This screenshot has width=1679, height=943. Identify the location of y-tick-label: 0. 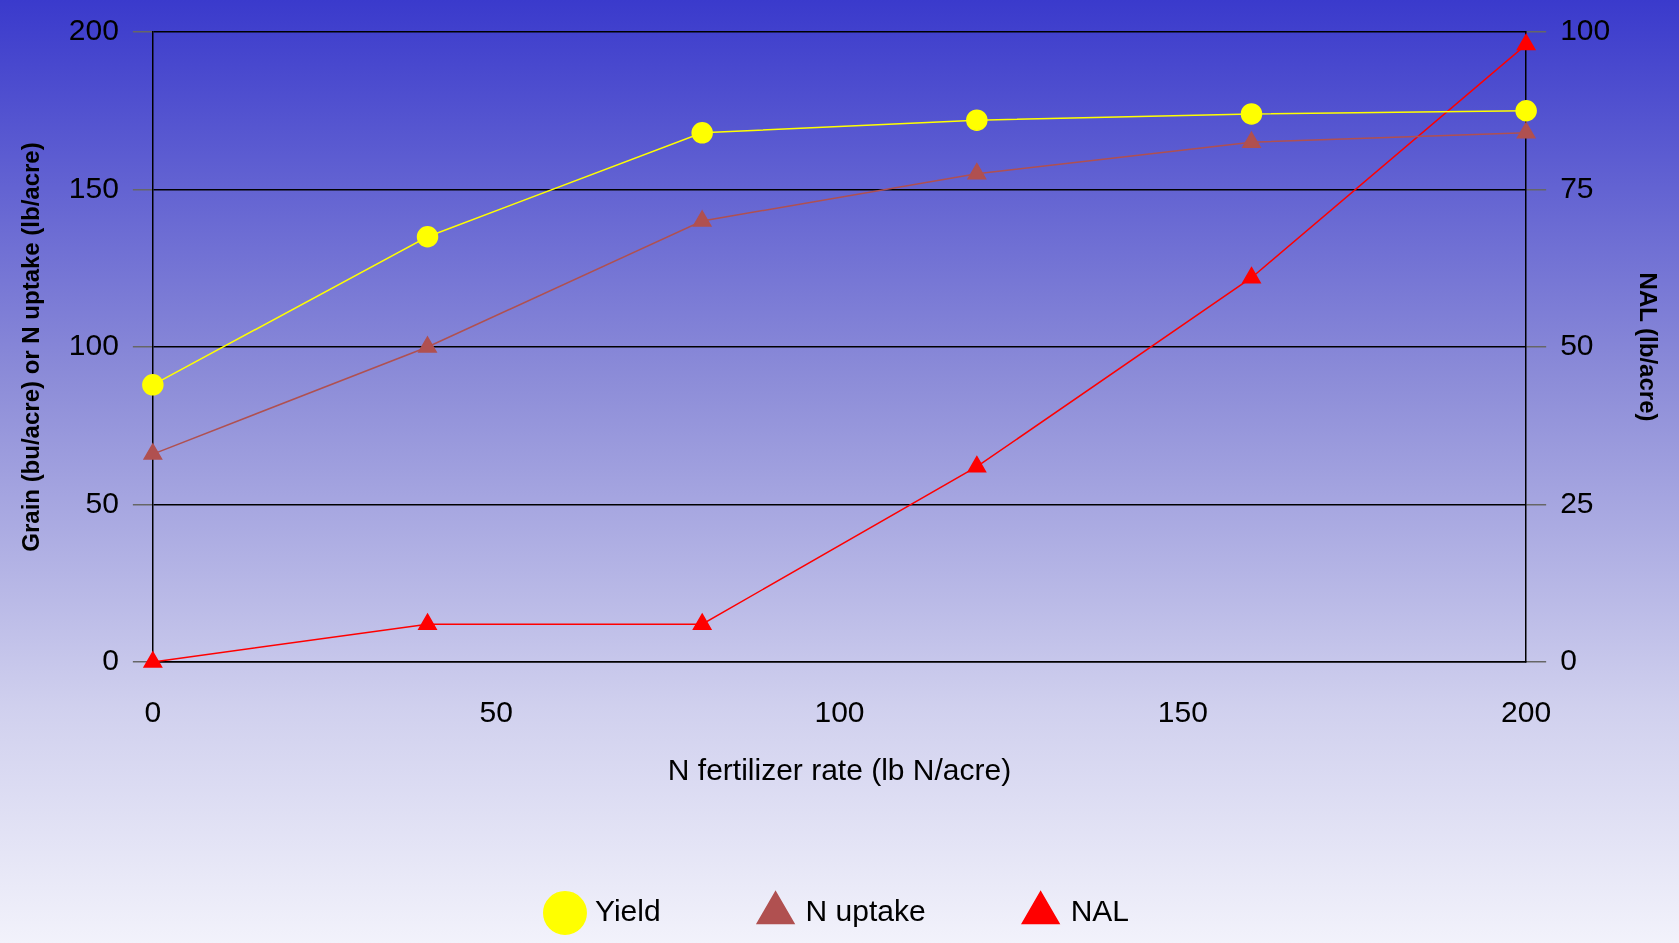
(110, 660).